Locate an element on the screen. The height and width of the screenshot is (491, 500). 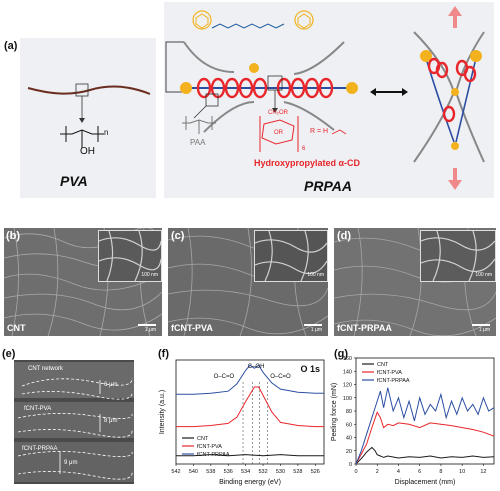
xps-title: O 1s is located at coordinates (310, 369).